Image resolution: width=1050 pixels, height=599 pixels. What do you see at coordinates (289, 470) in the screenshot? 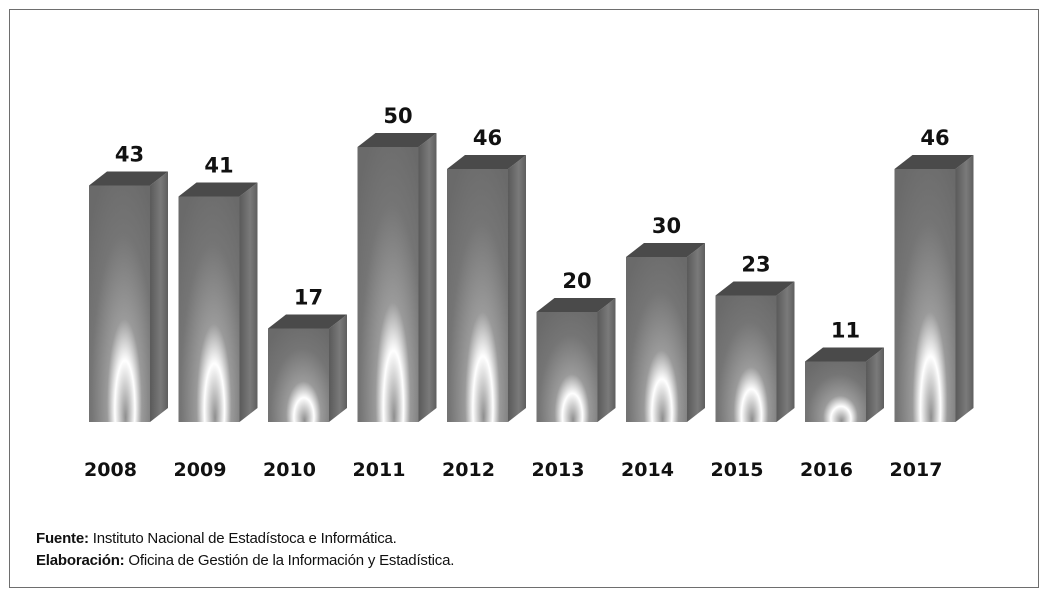
I see `x-tick-label-2010: 2010` at bounding box center [289, 470].